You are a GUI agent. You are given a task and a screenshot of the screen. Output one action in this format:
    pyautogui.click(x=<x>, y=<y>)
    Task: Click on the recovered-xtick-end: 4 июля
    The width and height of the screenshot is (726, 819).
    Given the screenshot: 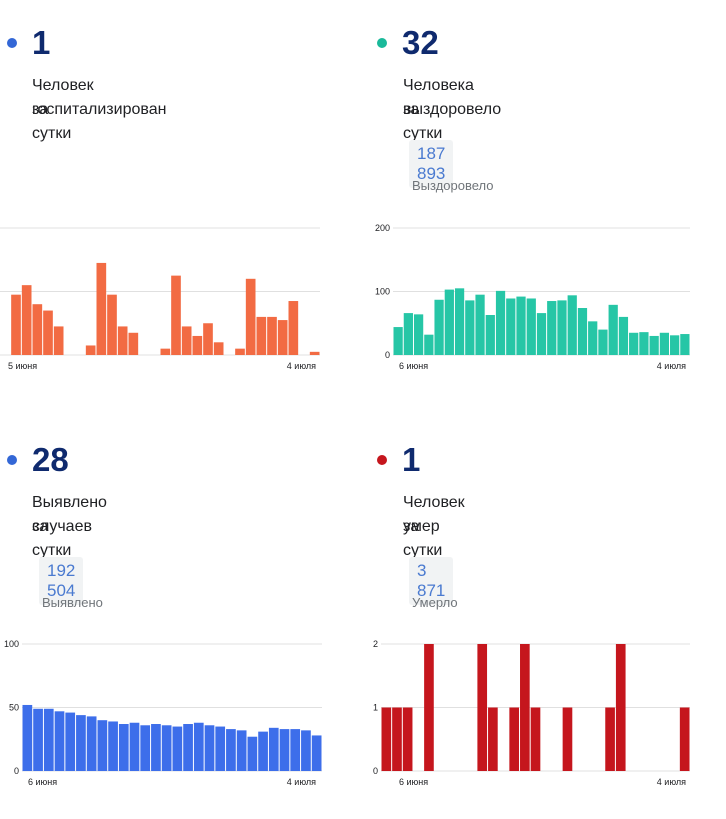 What is the action you would take?
    pyautogui.click(x=671, y=366)
    